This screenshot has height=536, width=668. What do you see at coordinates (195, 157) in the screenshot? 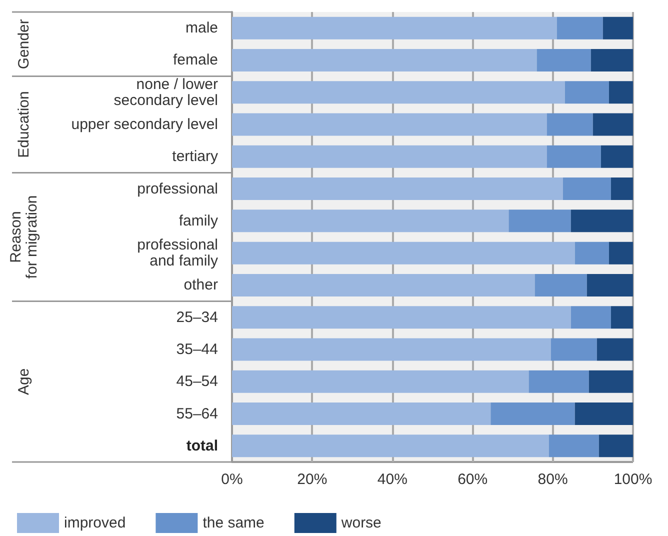
I see `y-tick-label: tertiary` at bounding box center [195, 157].